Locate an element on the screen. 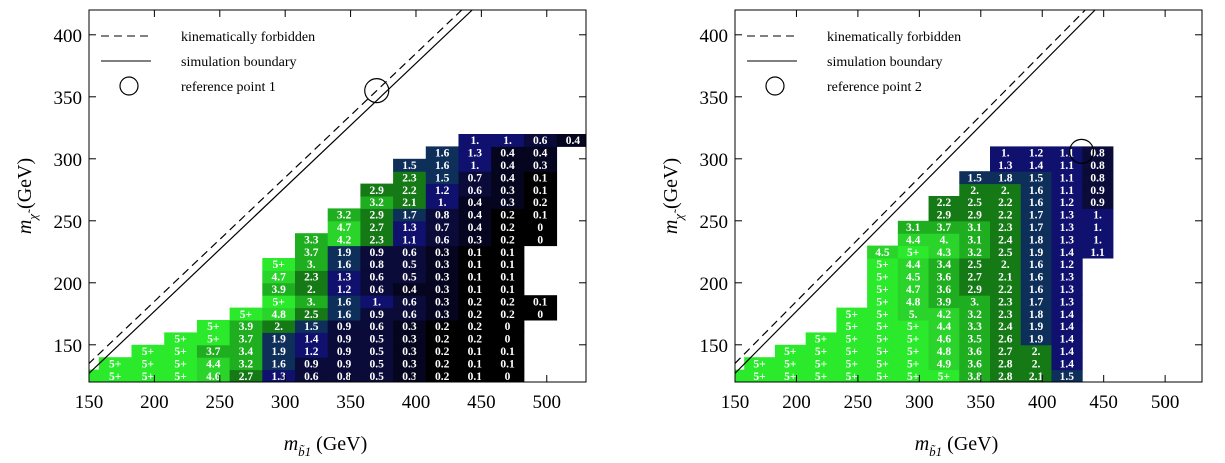 The width and height of the screenshot is (1225, 463). cell-label: 4.6 is located at coordinates (944, 340).